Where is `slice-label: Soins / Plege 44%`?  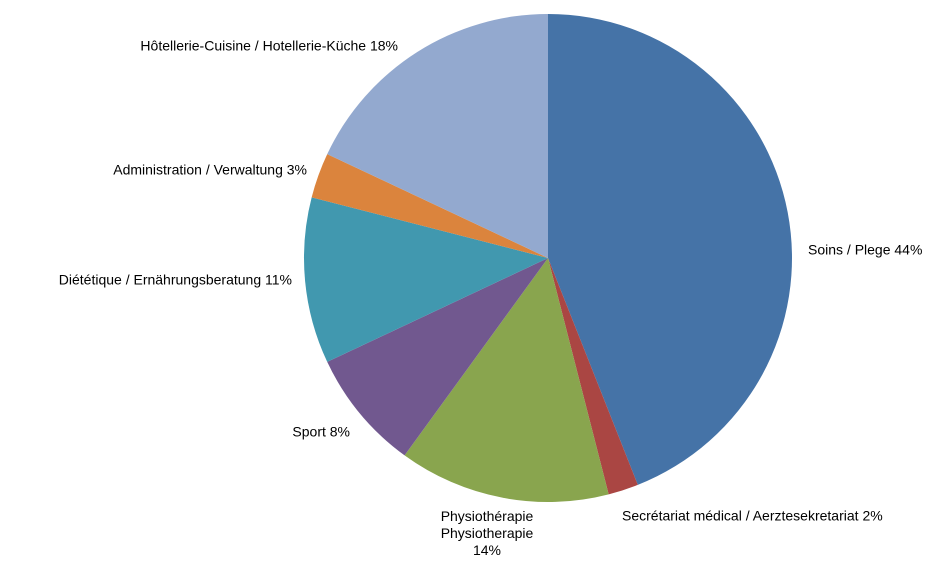
slice-label: Soins / Plege 44% is located at coordinates (865, 250).